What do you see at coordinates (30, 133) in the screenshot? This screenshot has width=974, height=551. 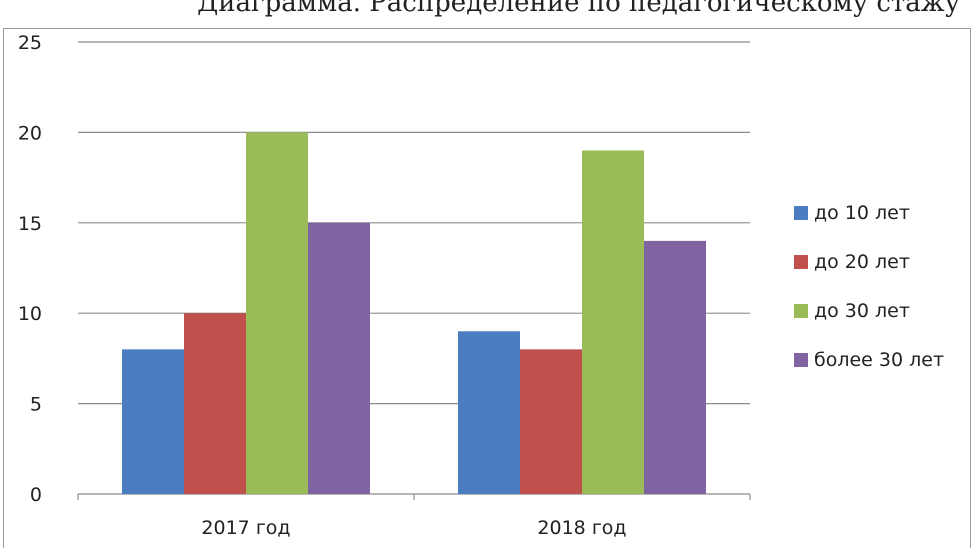 I see `y-tick-label: 20` at bounding box center [30, 133].